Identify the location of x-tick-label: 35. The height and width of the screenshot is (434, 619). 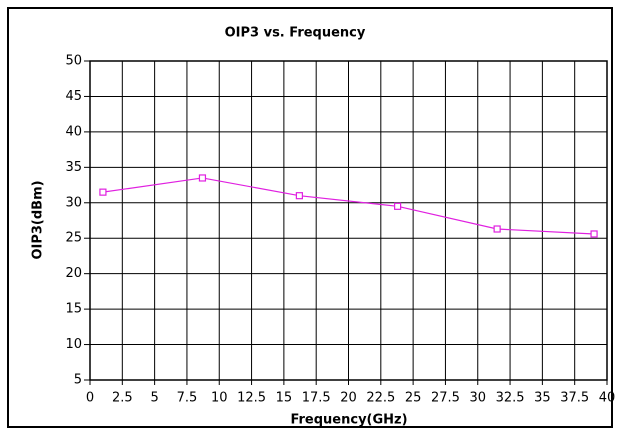
(542, 398).